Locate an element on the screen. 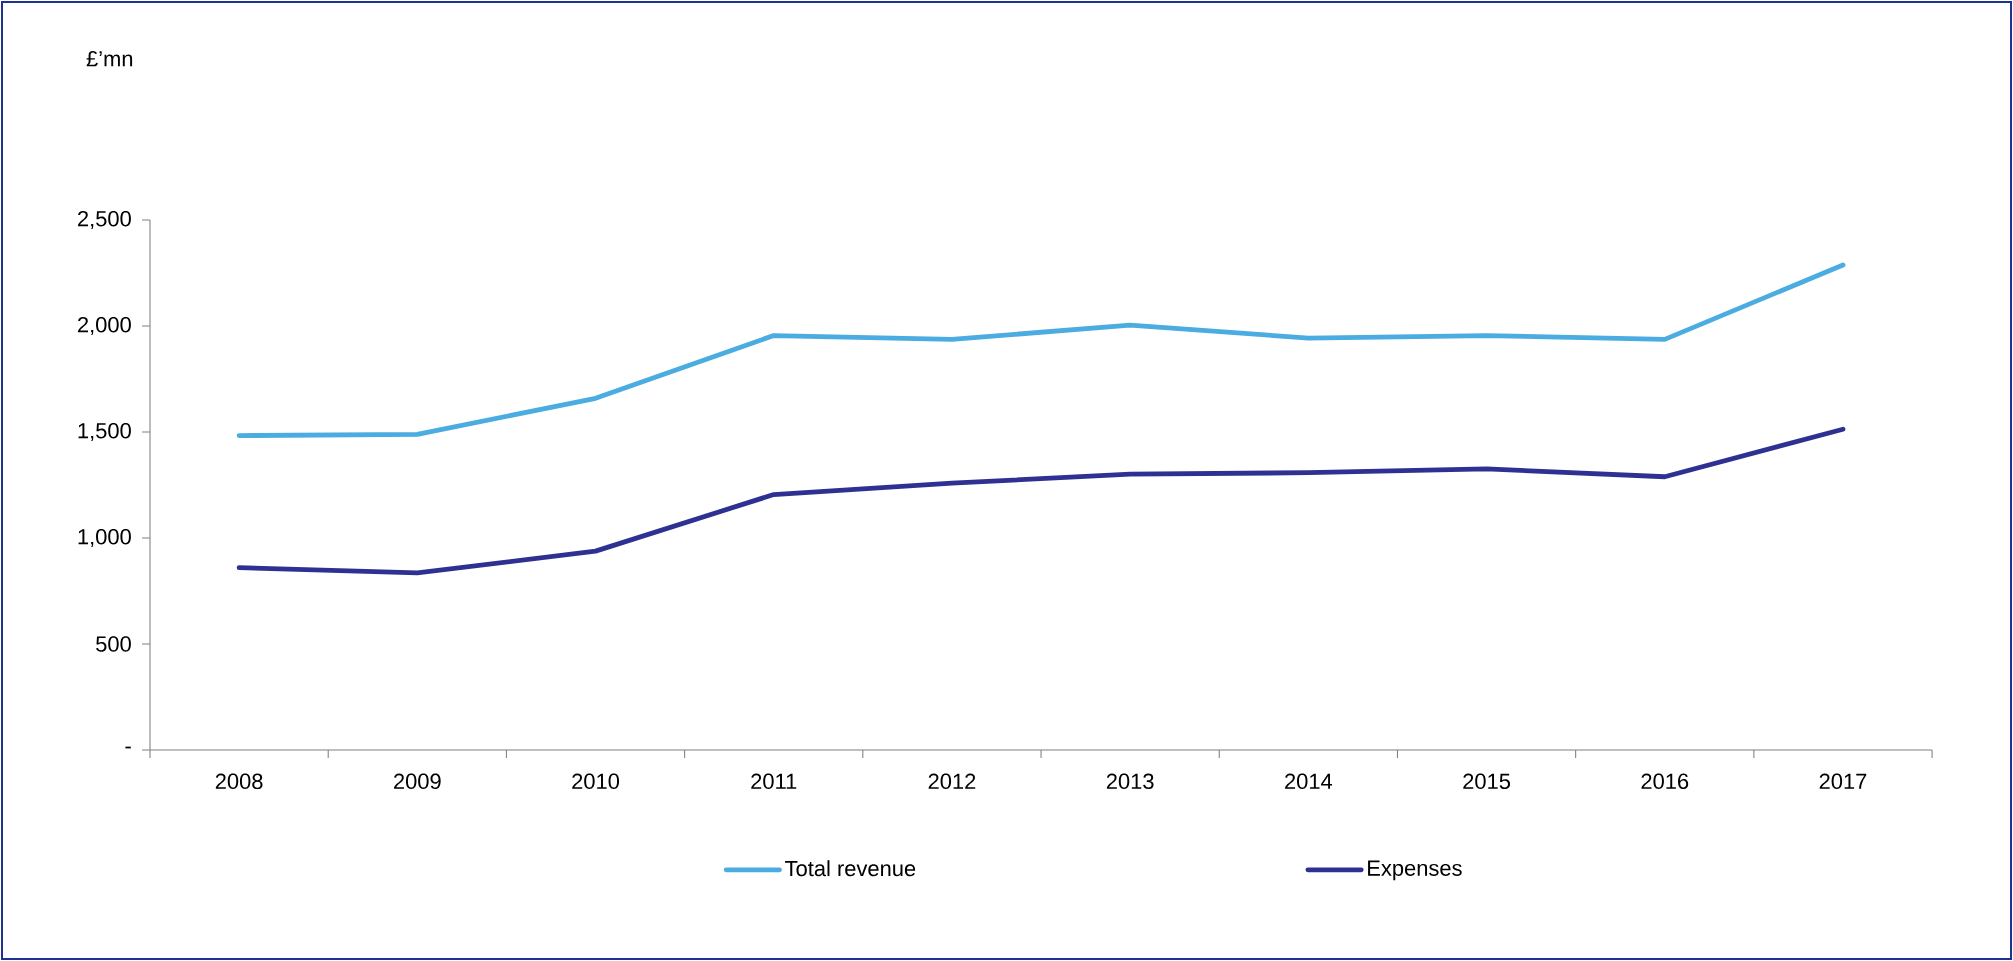  legend-label: Total revenue is located at coordinates (850, 868).